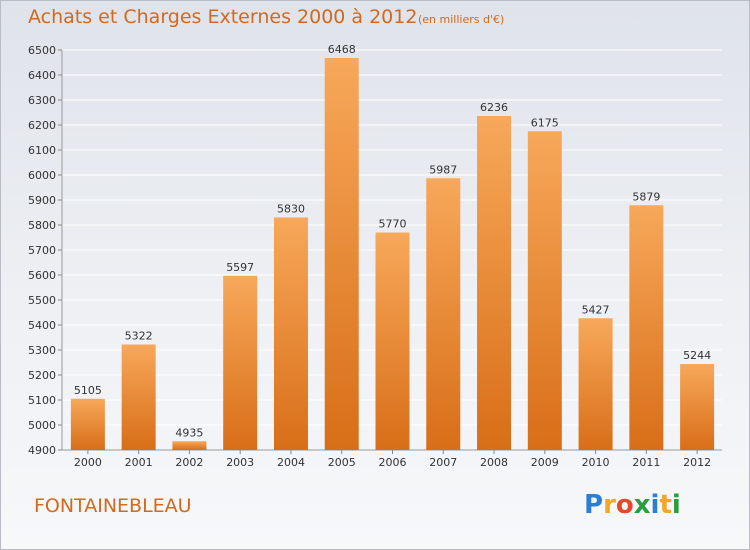 This screenshot has height=550, width=750. What do you see at coordinates (240, 267) in the screenshot?
I see `value-label-2003: 5597` at bounding box center [240, 267].